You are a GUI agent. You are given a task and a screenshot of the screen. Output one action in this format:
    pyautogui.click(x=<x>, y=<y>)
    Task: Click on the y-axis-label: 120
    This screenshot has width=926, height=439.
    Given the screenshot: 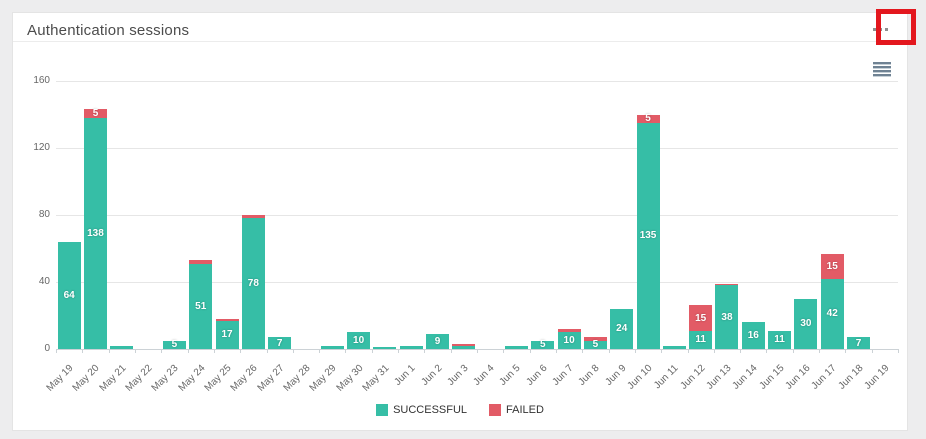 What is the action you would take?
    pyautogui.click(x=41, y=147)
    